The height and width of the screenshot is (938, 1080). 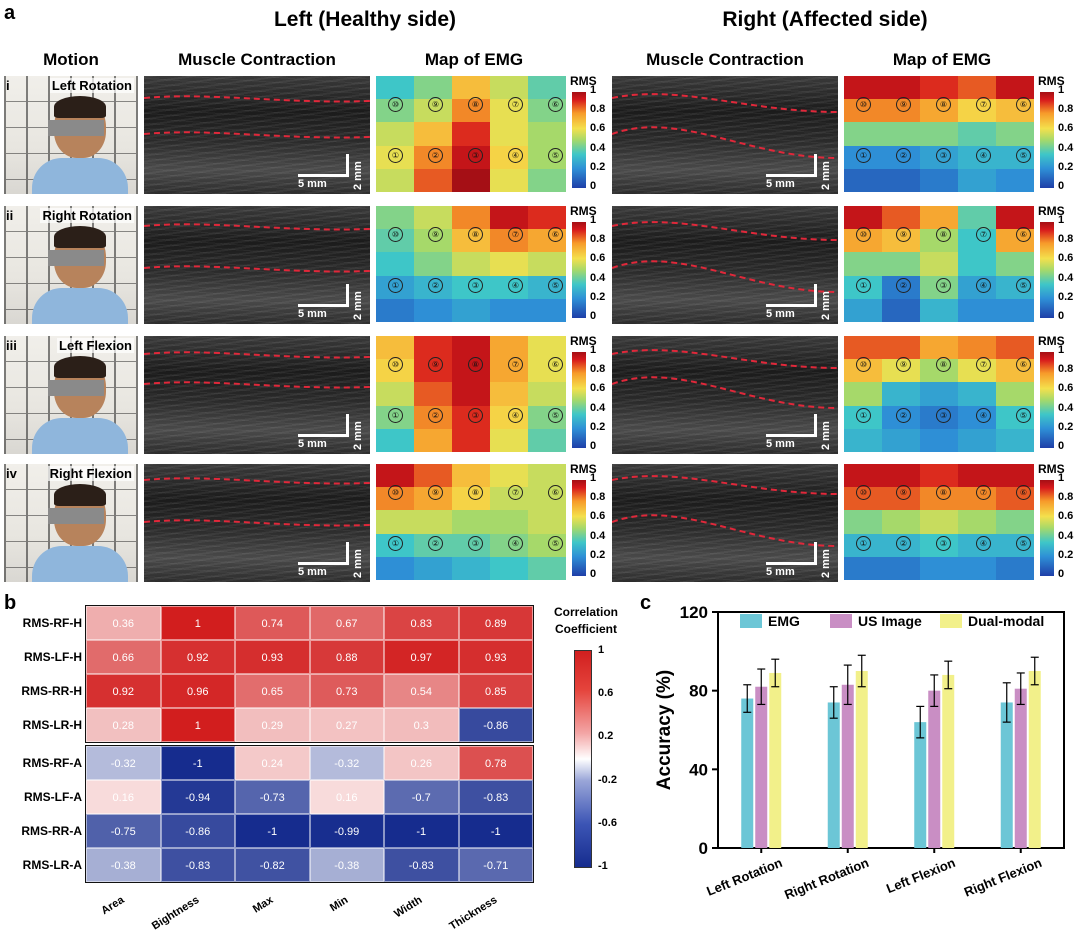 What do you see at coordinates (346, 691) in the screenshot?
I see `heatmap-cell: 0.73` at bounding box center [346, 691].